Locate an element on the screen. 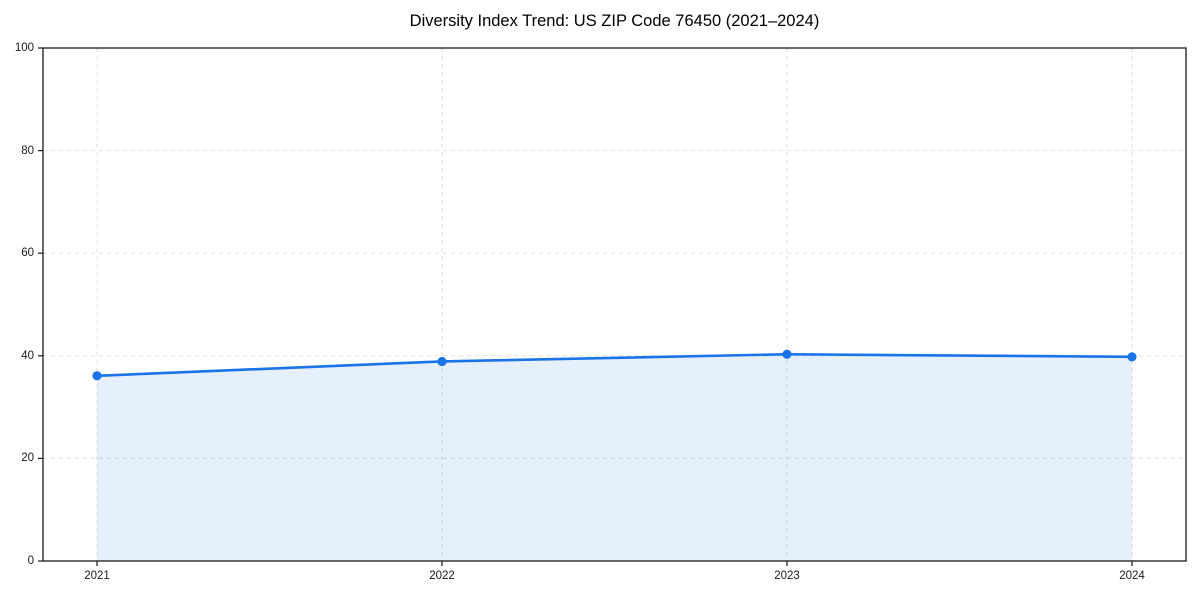  y-tick-label: 60 is located at coordinates (27, 253).